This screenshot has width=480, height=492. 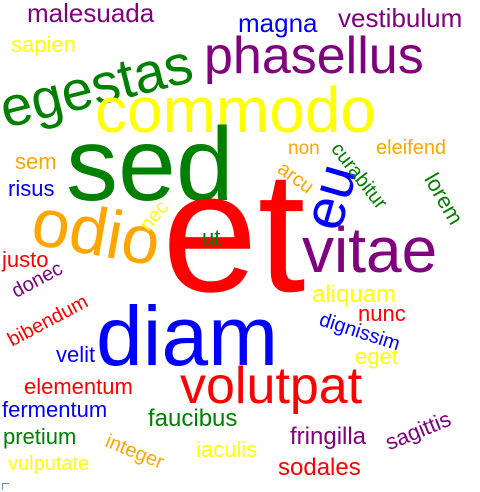 I want to click on word-phasellus: phasellus, so click(x=314, y=56).